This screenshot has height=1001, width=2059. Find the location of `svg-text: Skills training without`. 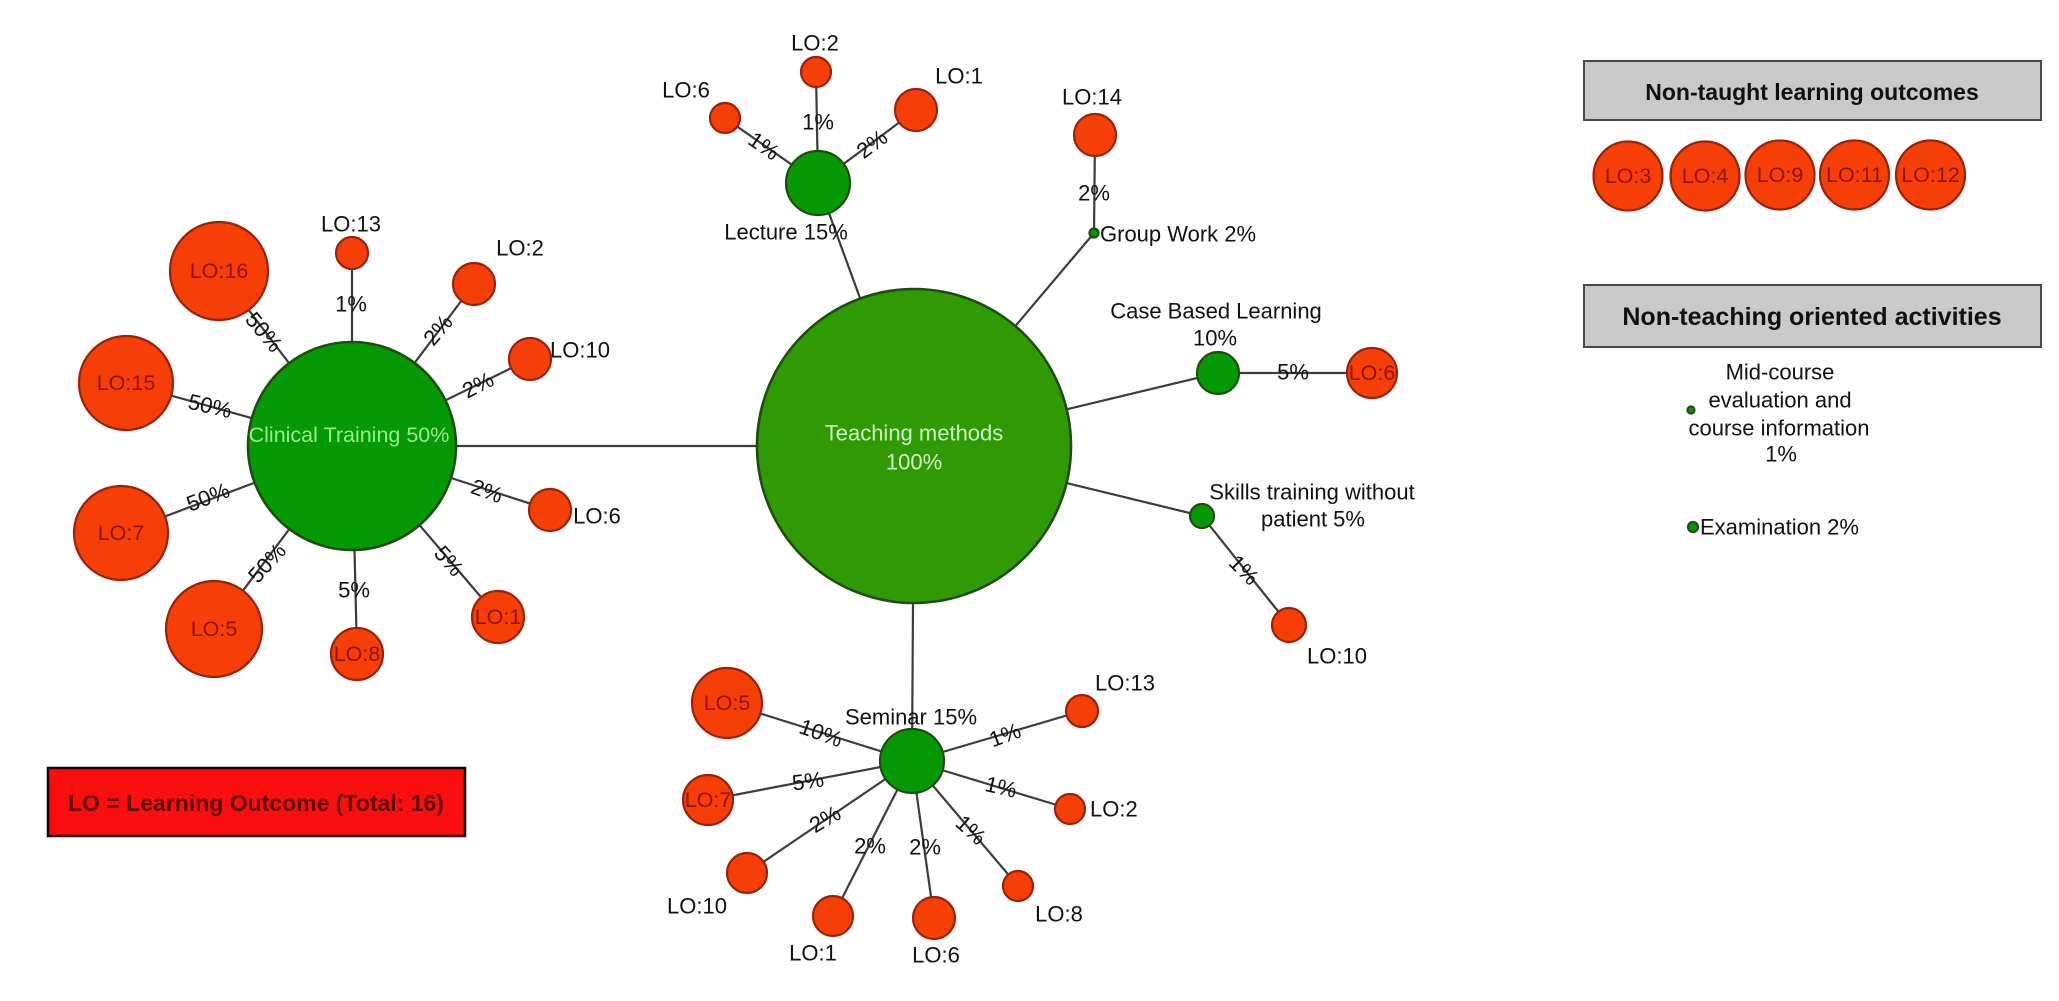

svg-text: Skills training without is located at coordinates (1311, 492).